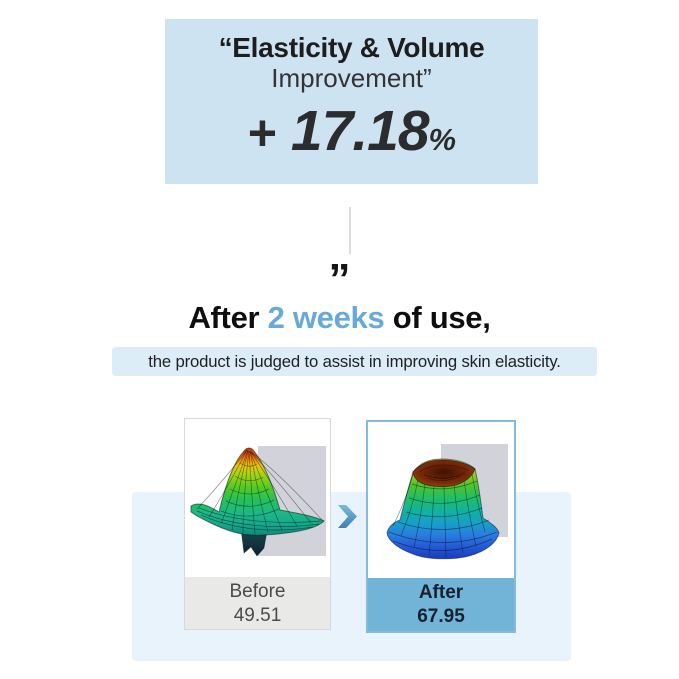  Describe the element at coordinates (351, 47) in the screenshot. I see `result-title-line1: “Elasticity & Volume` at that location.